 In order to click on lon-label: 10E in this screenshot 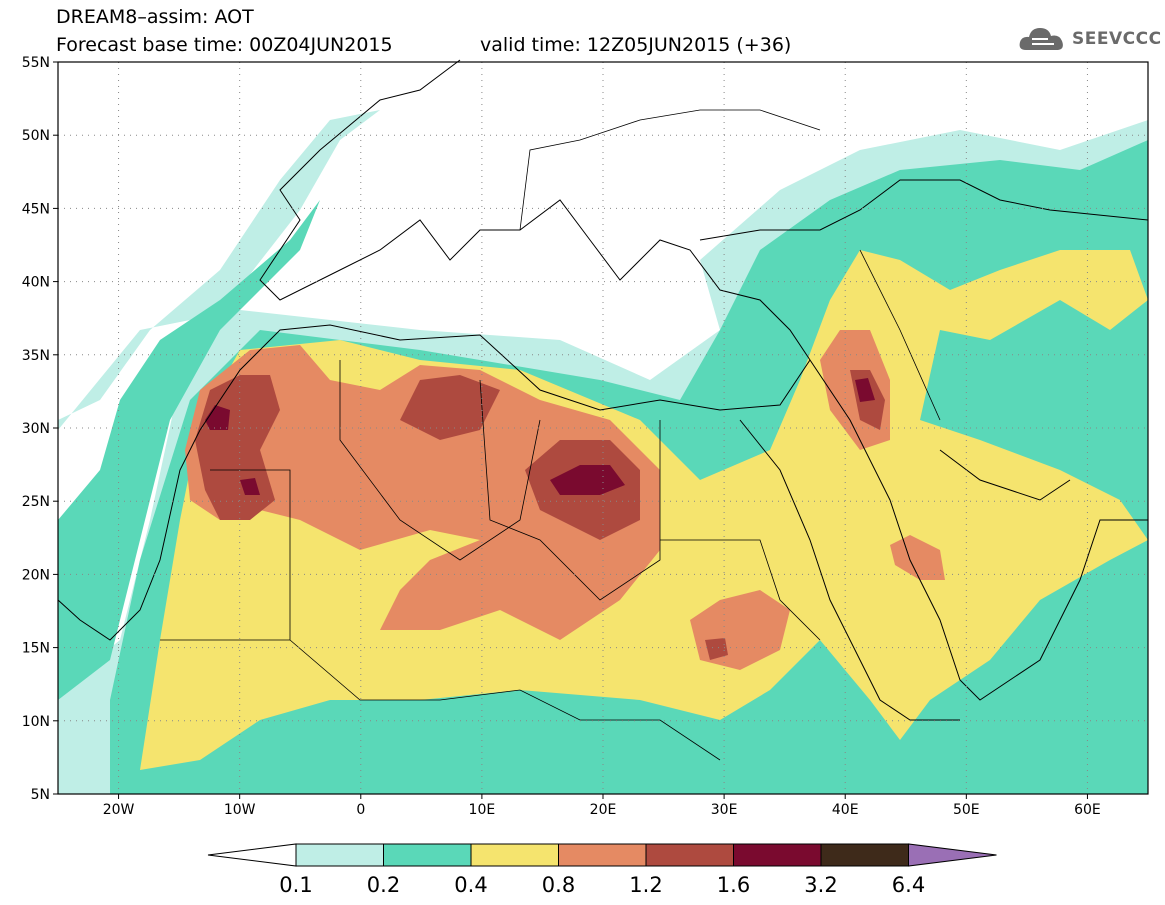, I will do `click(482, 810)`.